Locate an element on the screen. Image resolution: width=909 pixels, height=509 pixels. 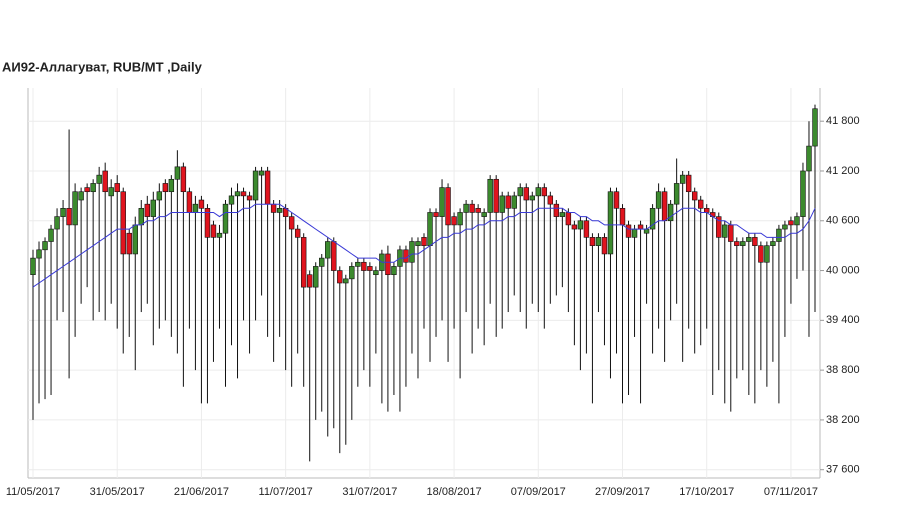
x-tick-label: 27/09/2017 is located at coordinates (622, 492).